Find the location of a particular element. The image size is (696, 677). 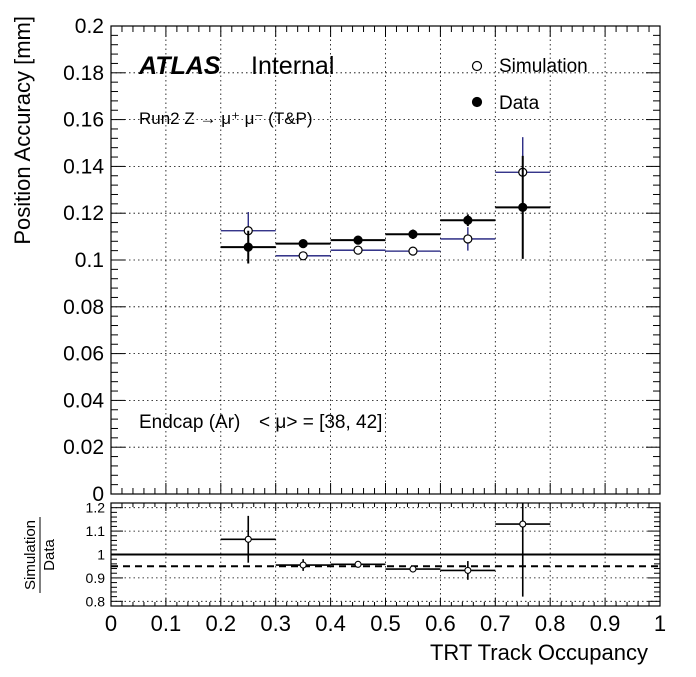

ratio-axis-title-denominator: Data is located at coordinates (49, 555).